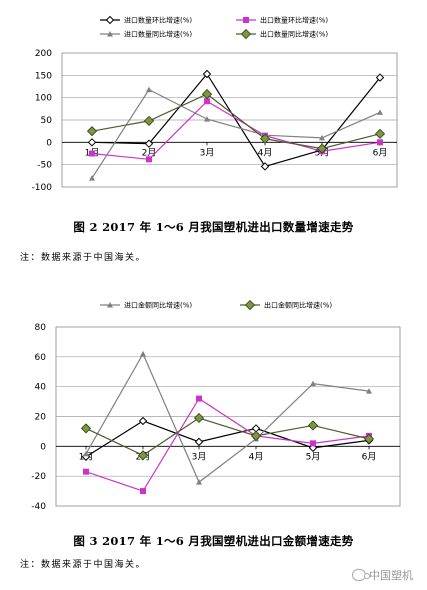  Describe the element at coordinates (313, 456) in the screenshot. I see `x-tick-label: 5月` at that location.